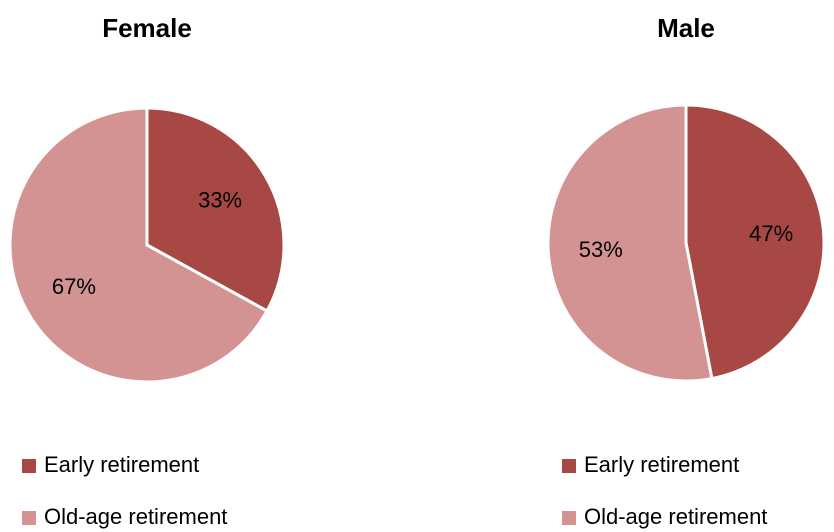 The height and width of the screenshot is (532, 834). Describe the element at coordinates (147, 28) in the screenshot. I see `chart-title: Female` at that location.